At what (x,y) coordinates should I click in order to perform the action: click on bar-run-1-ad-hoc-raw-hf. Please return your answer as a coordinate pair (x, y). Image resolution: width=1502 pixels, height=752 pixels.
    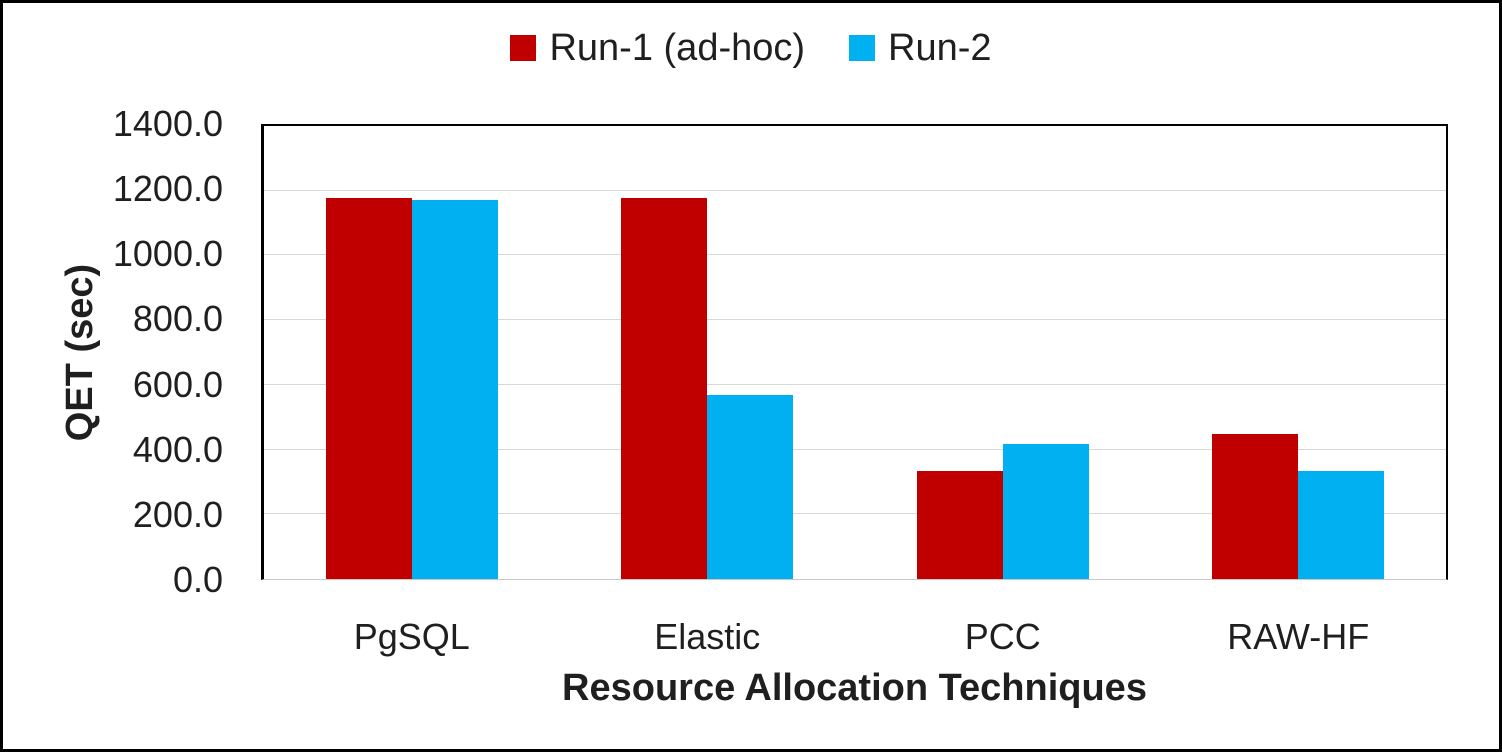
    Looking at the image, I should click on (1255, 506).